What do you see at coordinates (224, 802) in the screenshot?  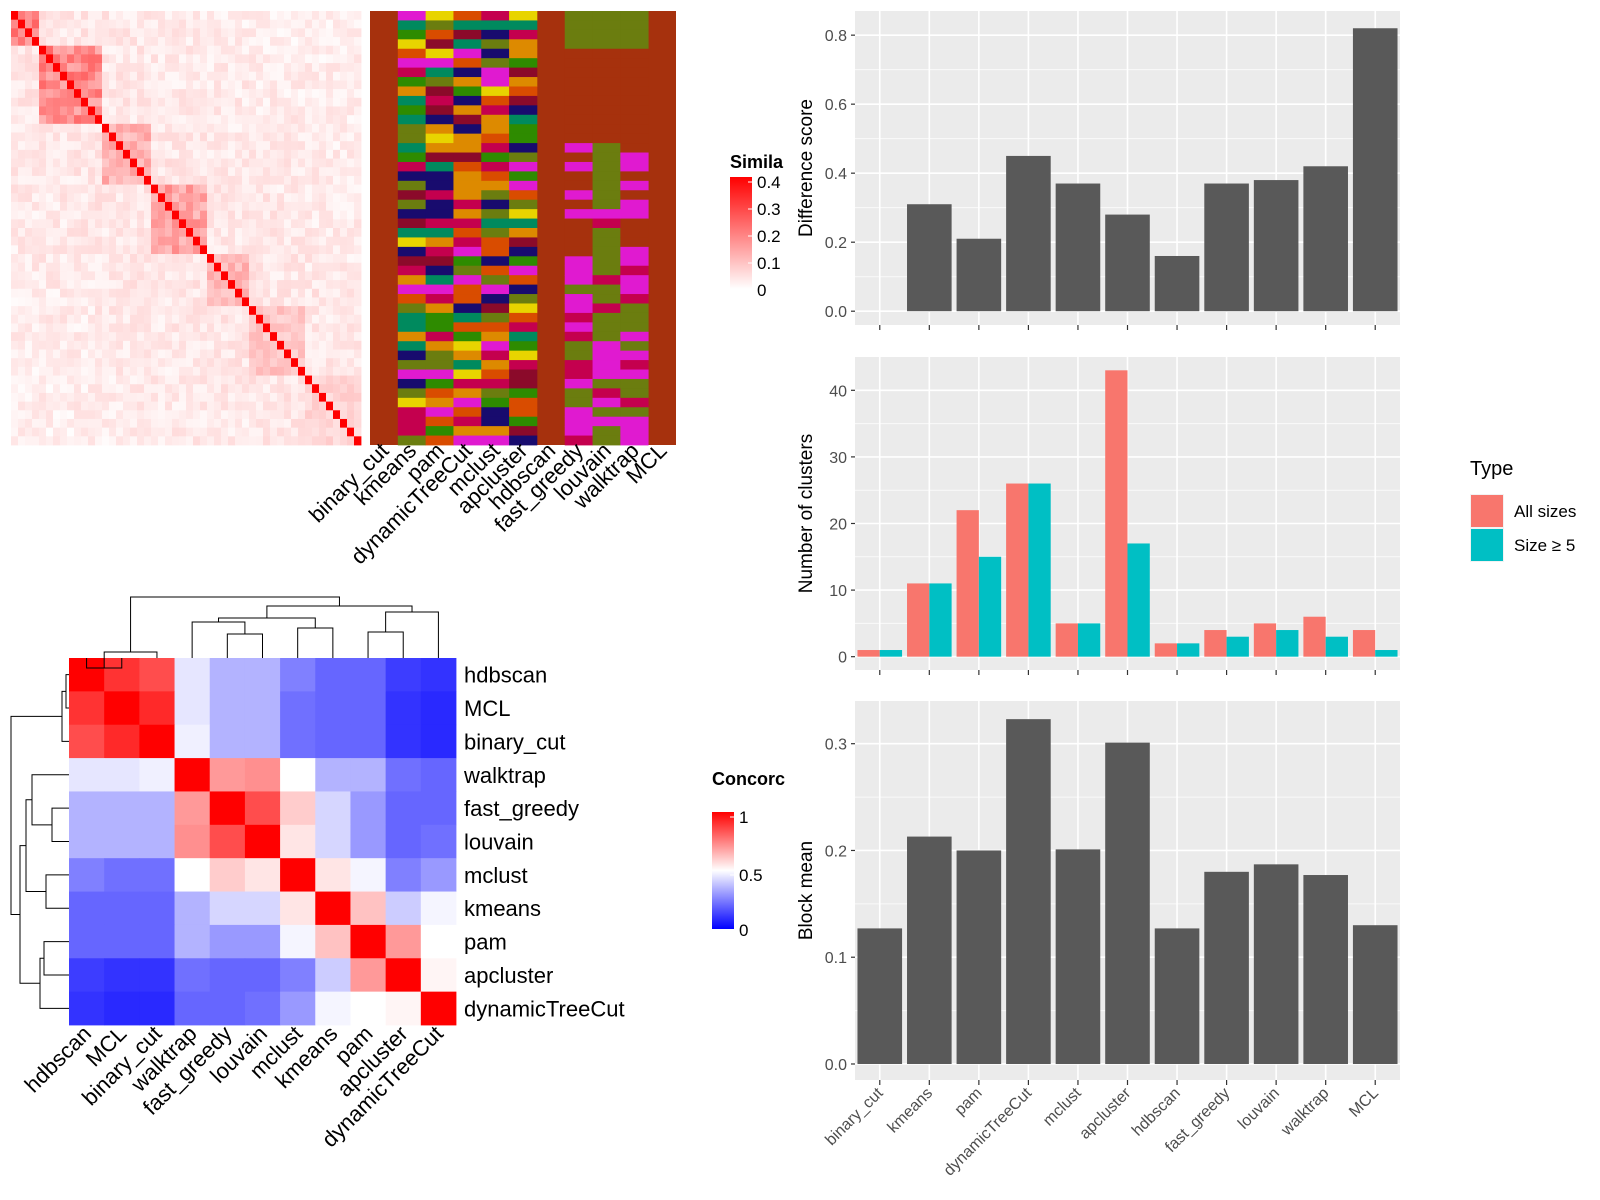 I see `concordance-dendrograms` at bounding box center [224, 802].